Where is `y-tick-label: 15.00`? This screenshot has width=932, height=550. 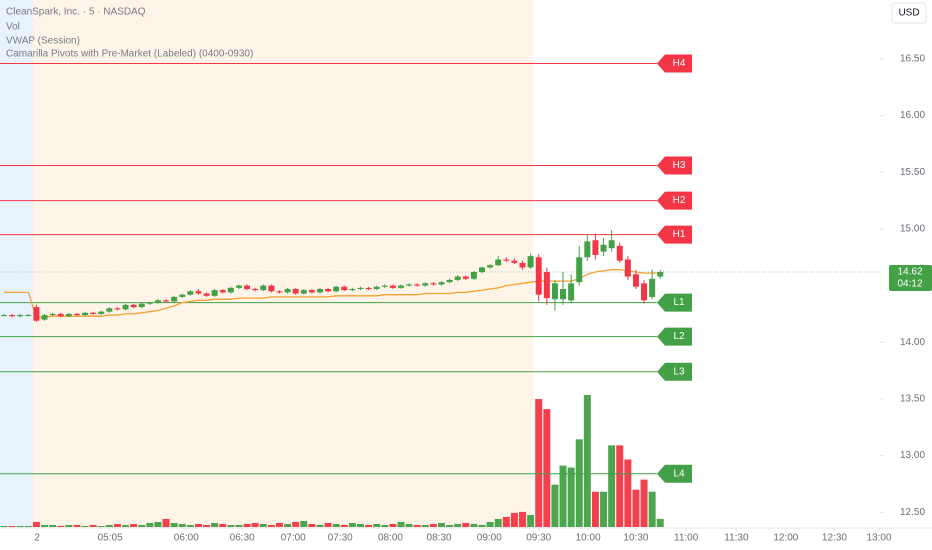 y-tick-label: 15.00 is located at coordinates (912, 229).